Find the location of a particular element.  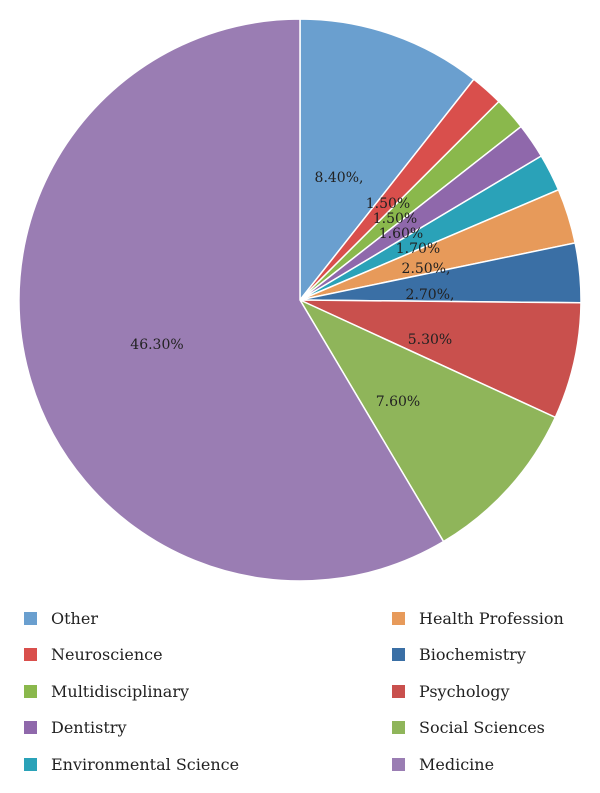

slice-label-environmental-science: 1.70% is located at coordinates (418, 249).